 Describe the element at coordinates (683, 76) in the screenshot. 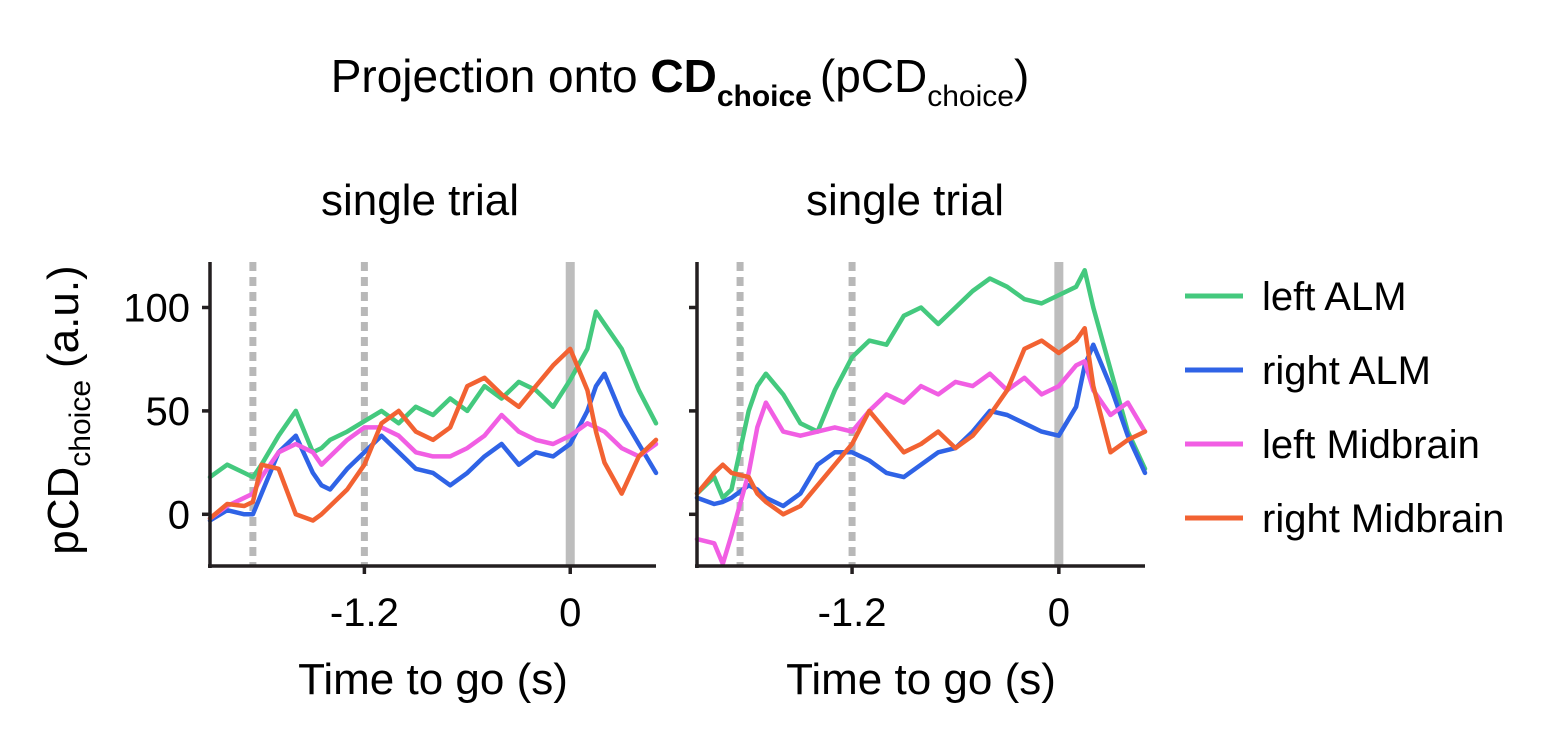

I see `title-bold: CD` at that location.